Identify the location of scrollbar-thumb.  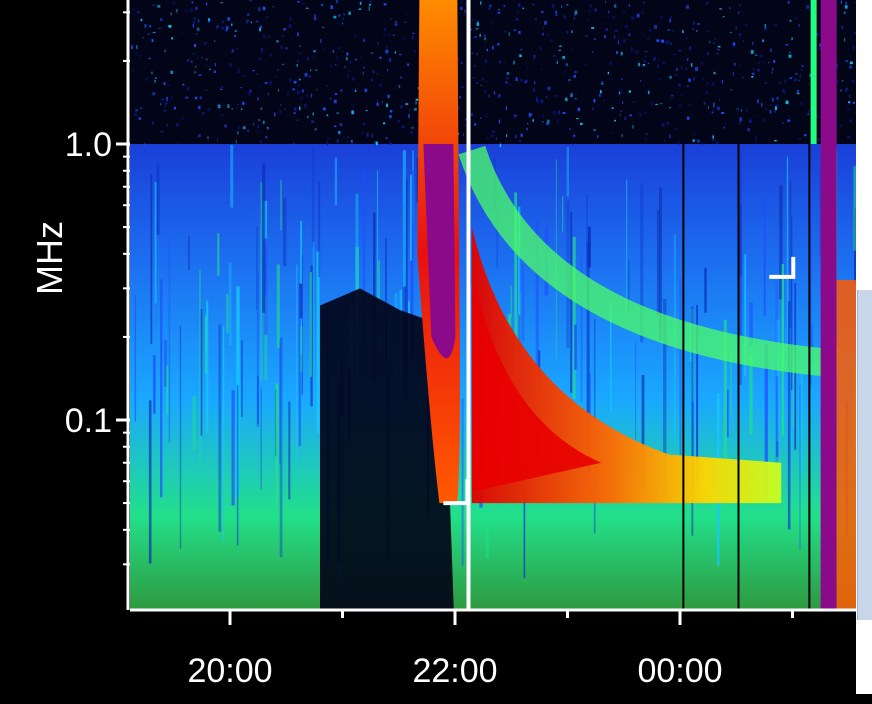
(864, 455).